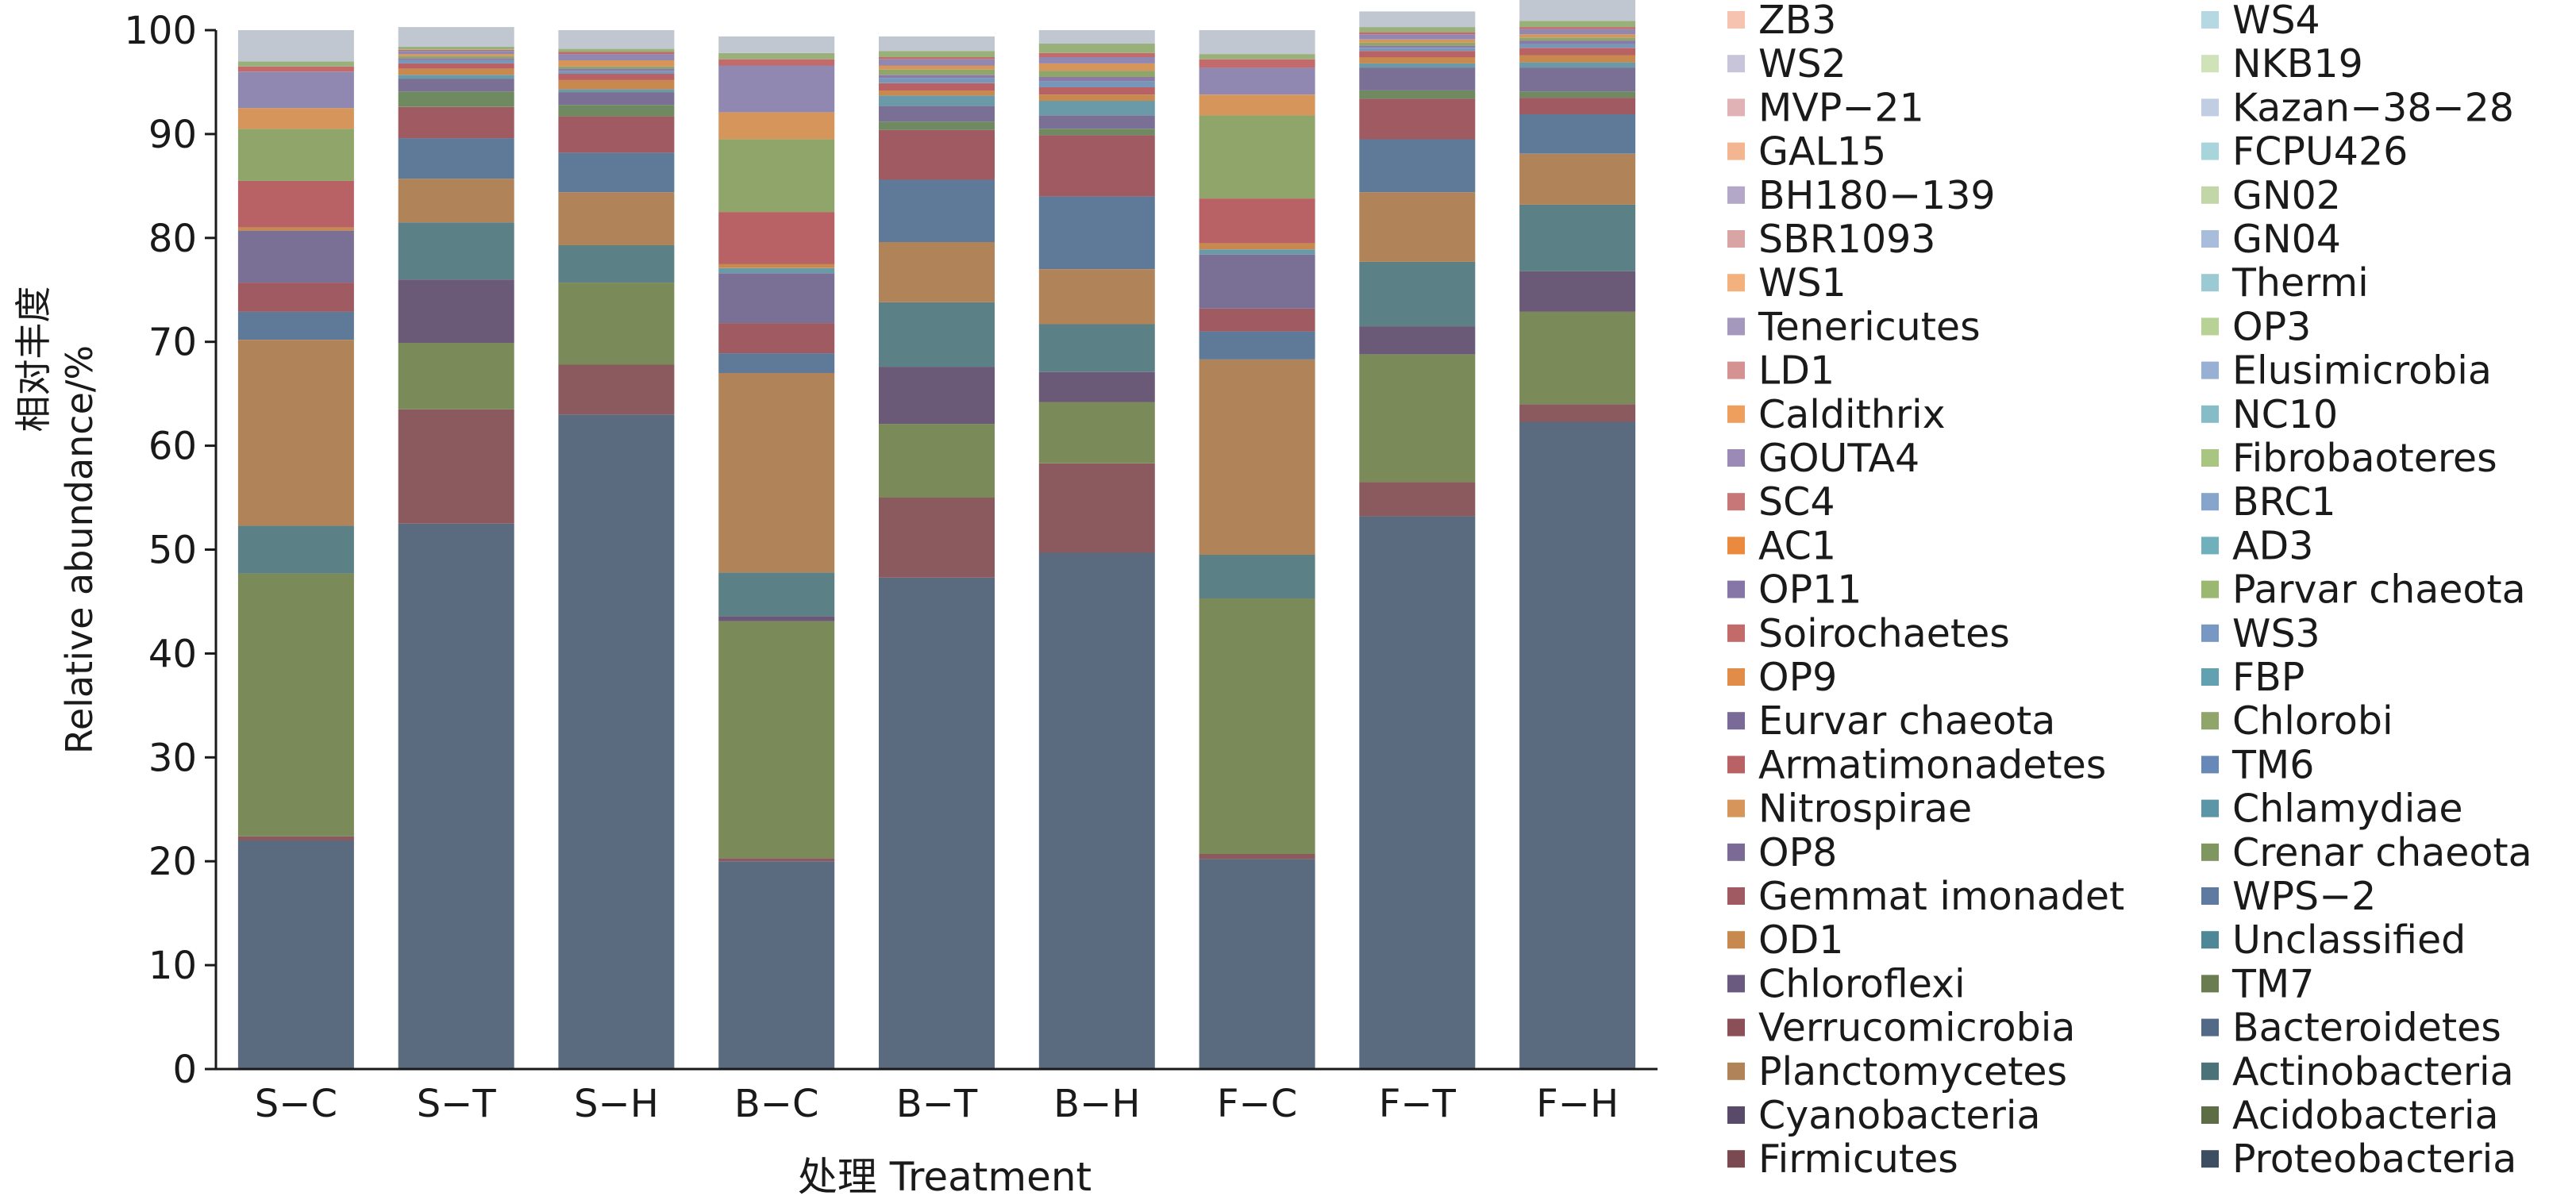 The width and height of the screenshot is (2576, 1200). What do you see at coordinates (2276, 21) in the screenshot?
I see `legend-label: WS4` at bounding box center [2276, 21].